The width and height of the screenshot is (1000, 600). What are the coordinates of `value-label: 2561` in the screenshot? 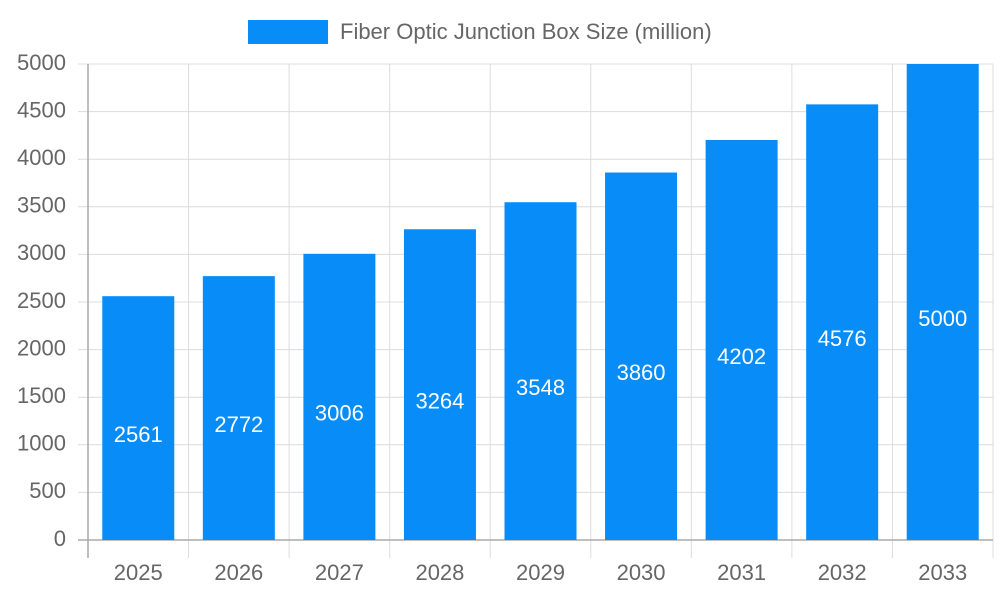 It's located at (138, 434).